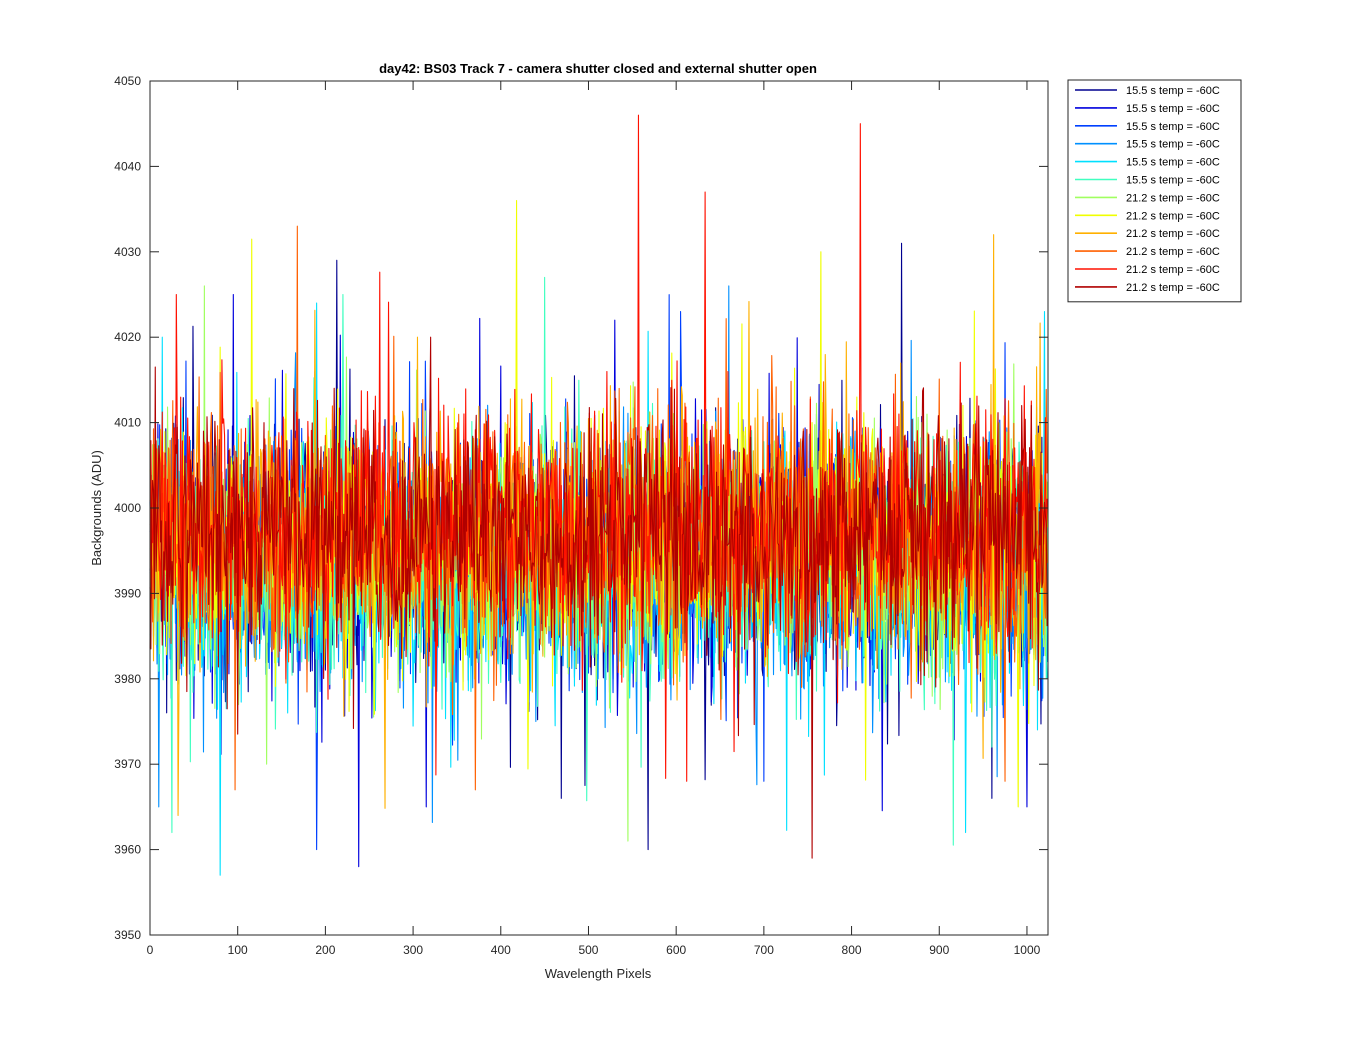  What do you see at coordinates (676, 950) in the screenshot?
I see `x-tick-label-6: 600` at bounding box center [676, 950].